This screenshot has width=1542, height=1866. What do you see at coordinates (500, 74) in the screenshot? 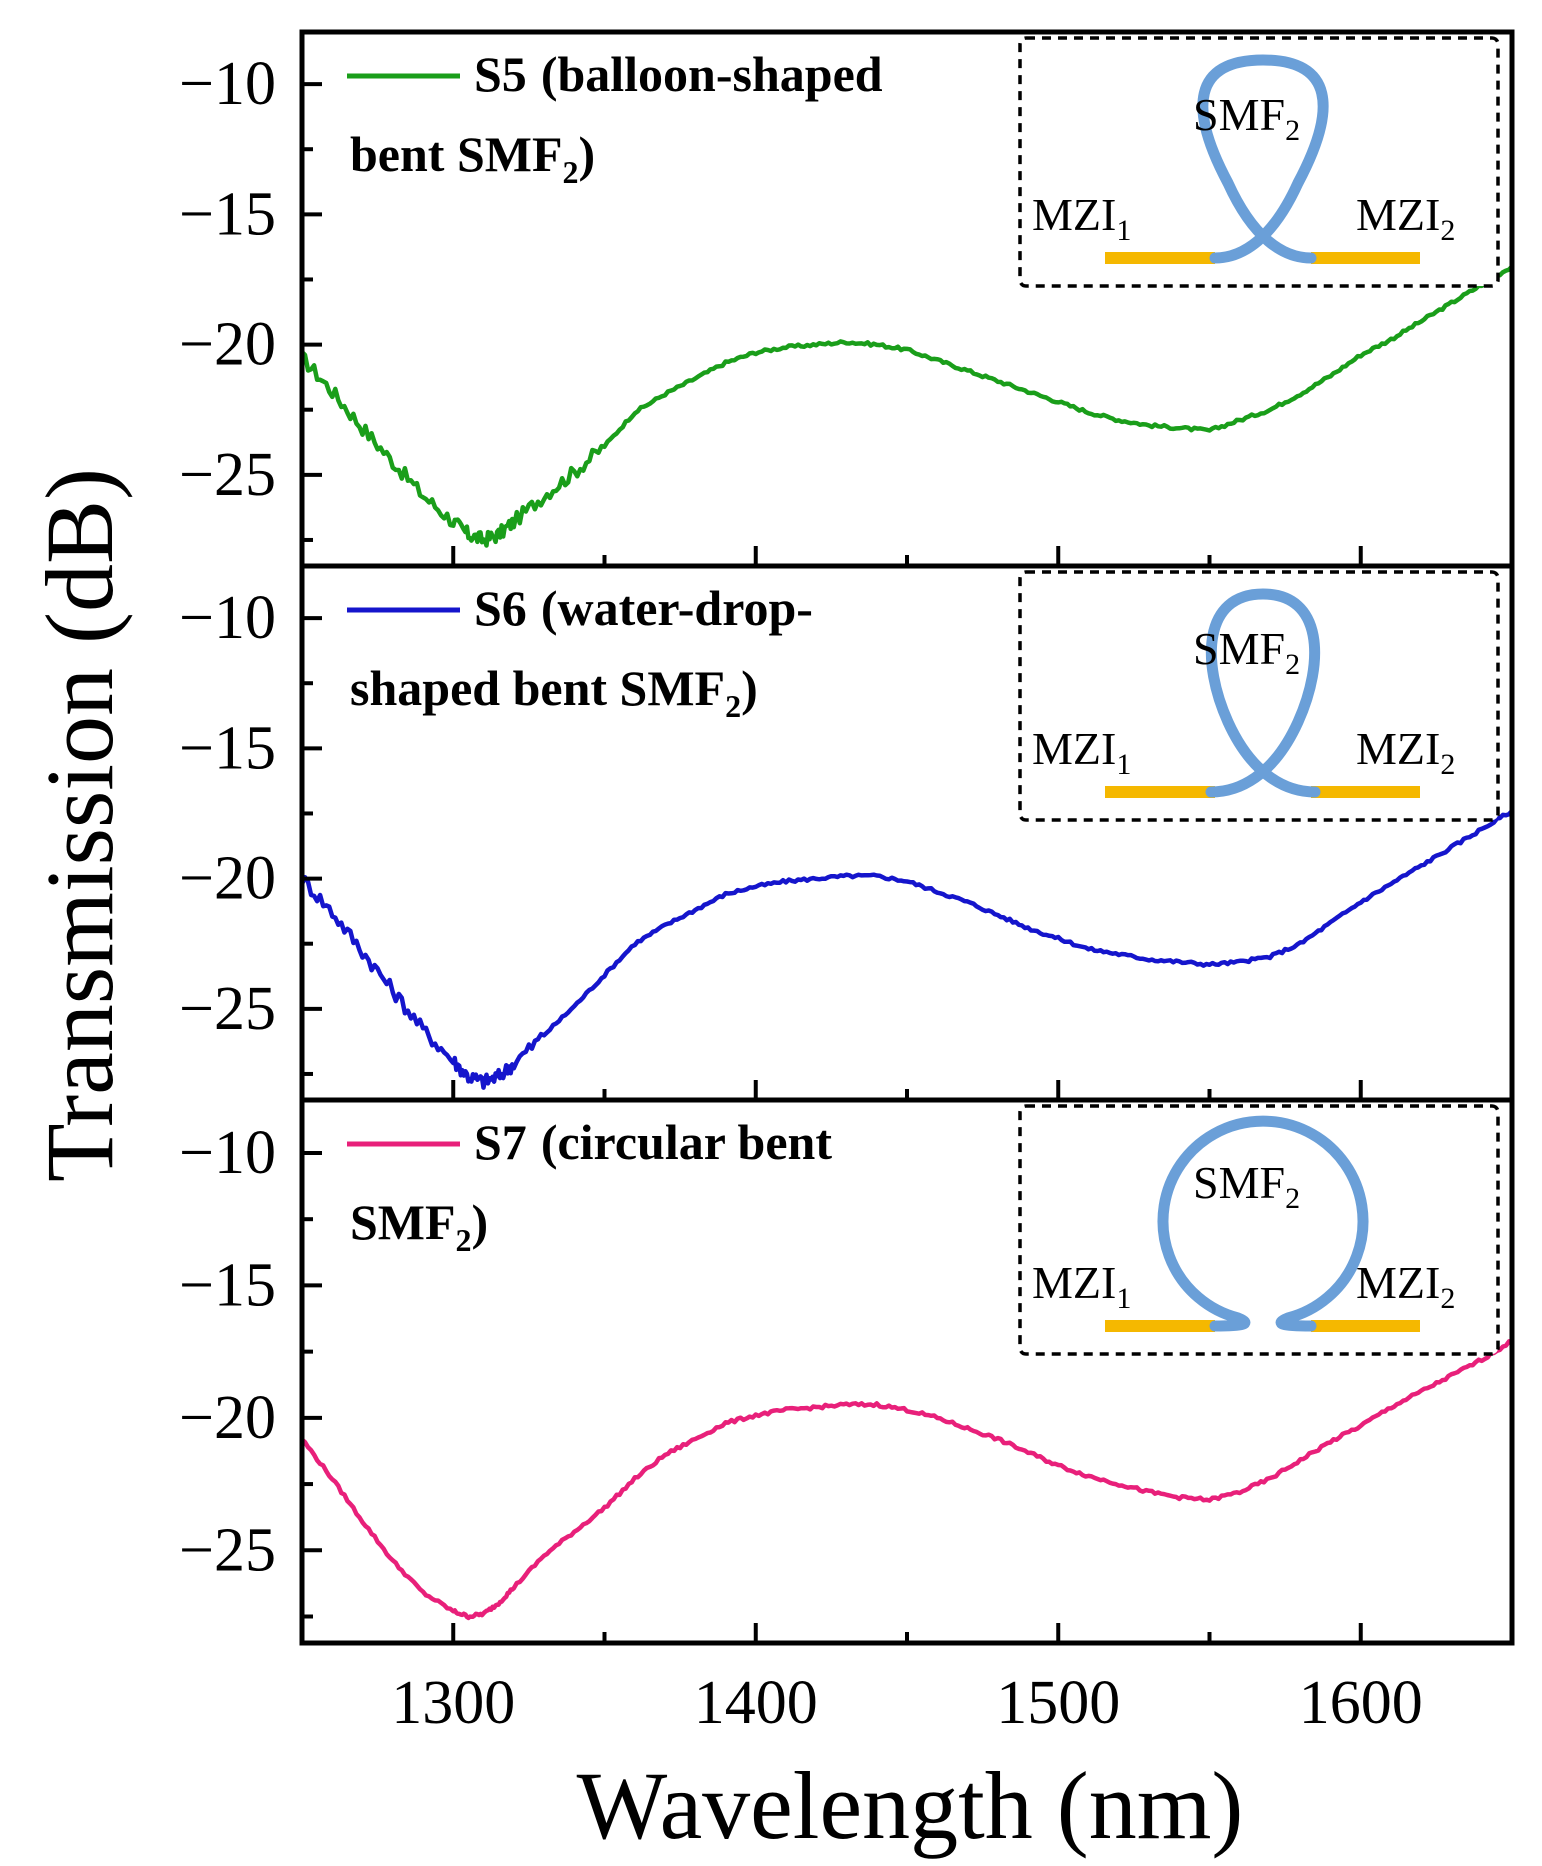
I see `legend-series-name: S5` at bounding box center [500, 74].